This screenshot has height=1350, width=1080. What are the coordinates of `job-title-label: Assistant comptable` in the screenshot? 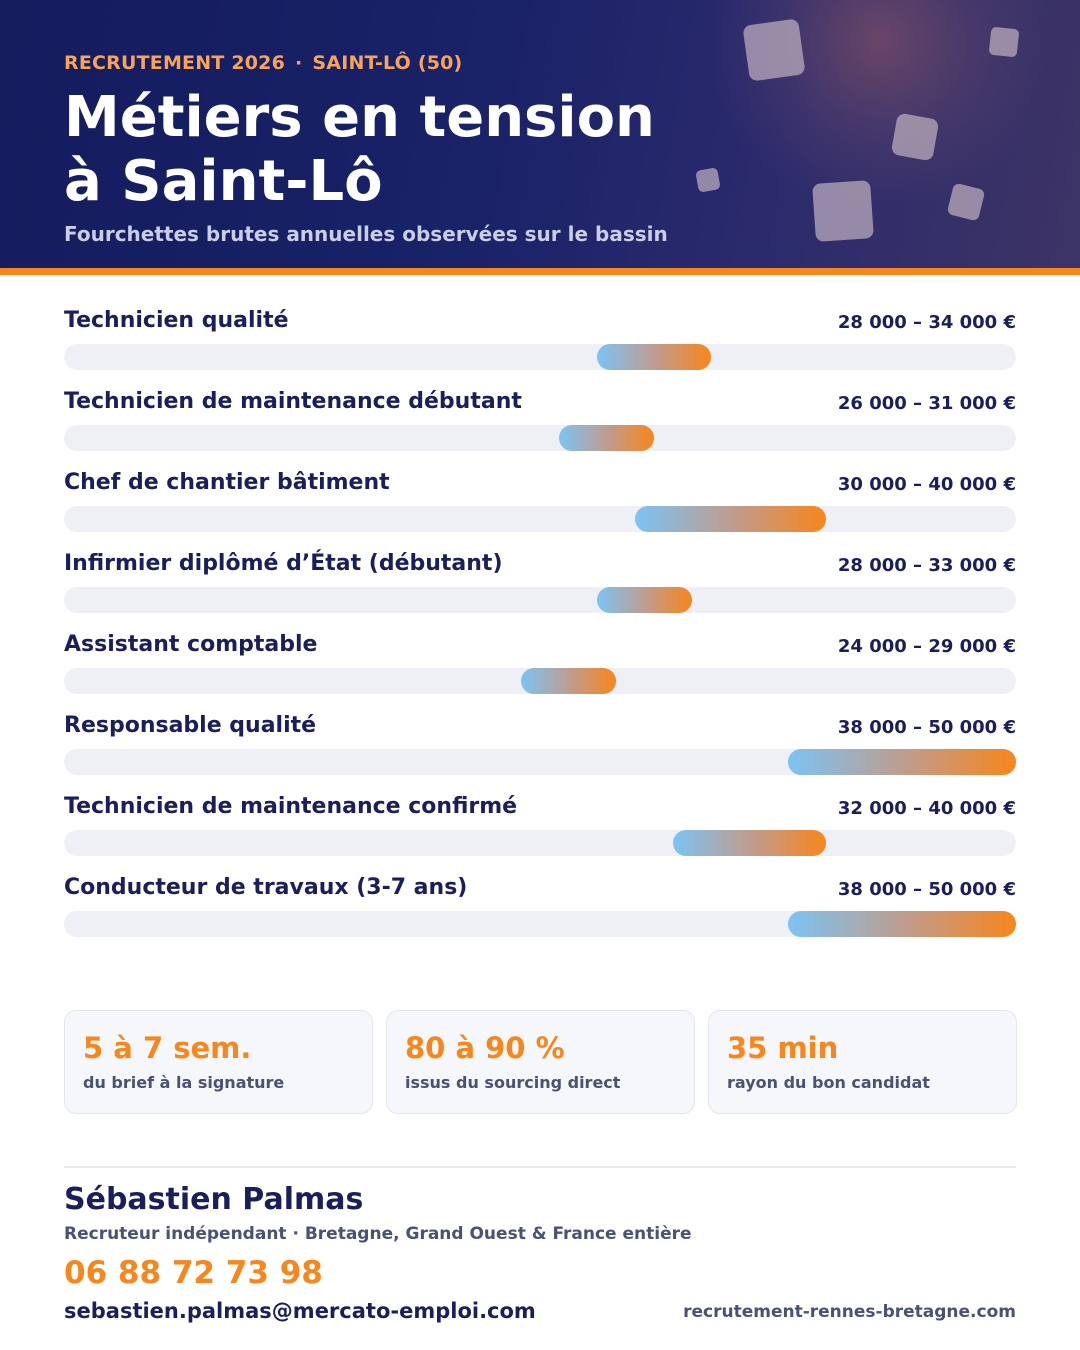 It's located at (191, 644).